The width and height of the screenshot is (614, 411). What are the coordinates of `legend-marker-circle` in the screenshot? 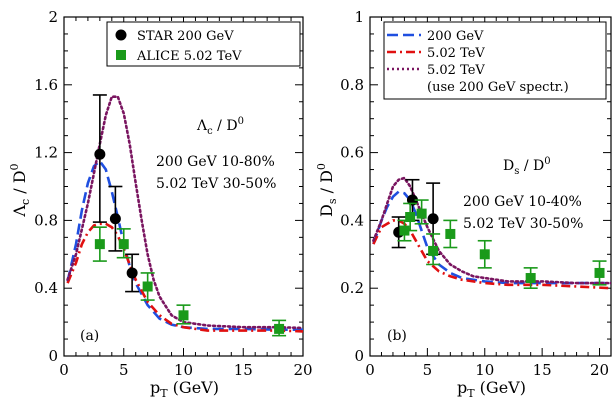 It's located at (121, 35).